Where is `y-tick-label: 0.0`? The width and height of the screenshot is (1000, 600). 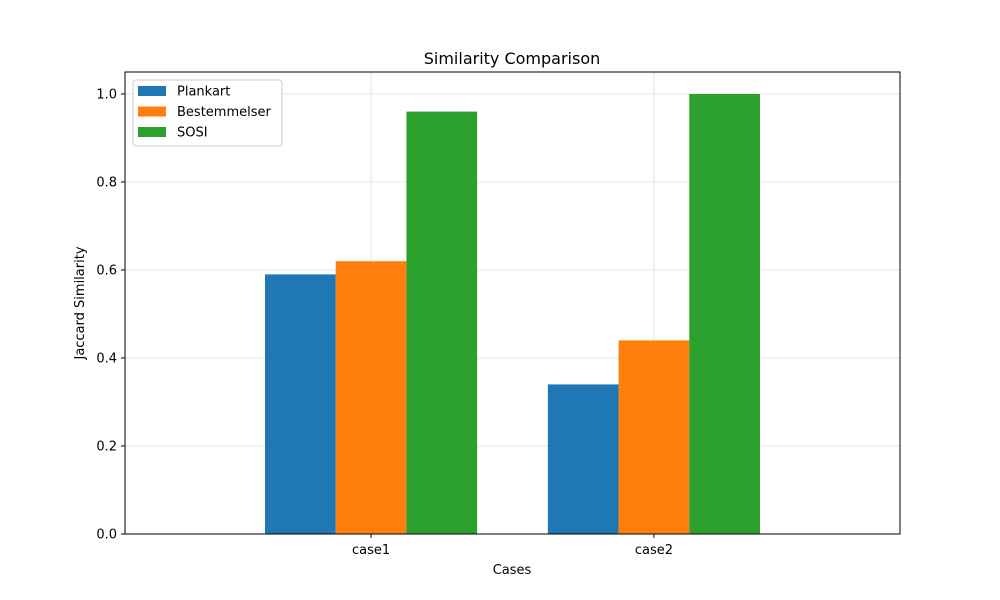
y-tick-label: 0.0 is located at coordinates (106, 535).